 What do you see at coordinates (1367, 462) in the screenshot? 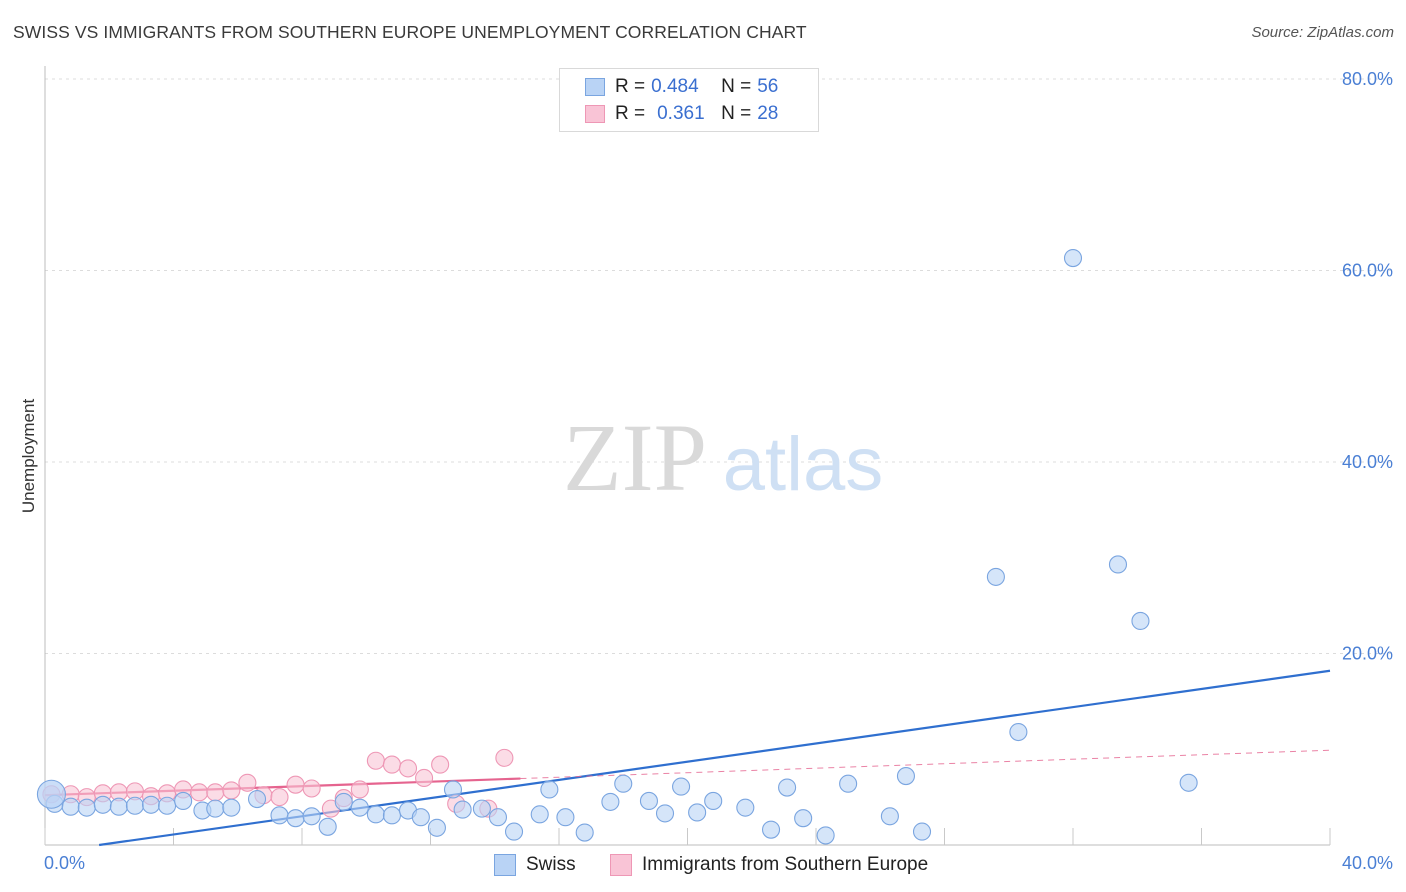
I see `y-tick-label: 40.0%` at bounding box center [1367, 462].